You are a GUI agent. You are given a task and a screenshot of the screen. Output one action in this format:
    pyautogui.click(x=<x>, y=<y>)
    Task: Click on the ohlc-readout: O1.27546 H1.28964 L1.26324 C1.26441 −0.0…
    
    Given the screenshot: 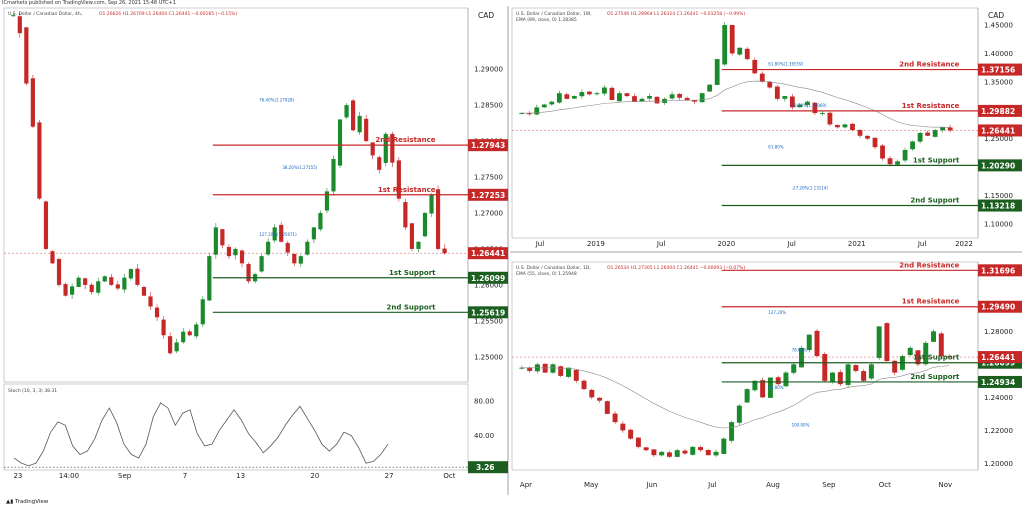 What is the action you would take?
    pyautogui.click(x=676, y=14)
    